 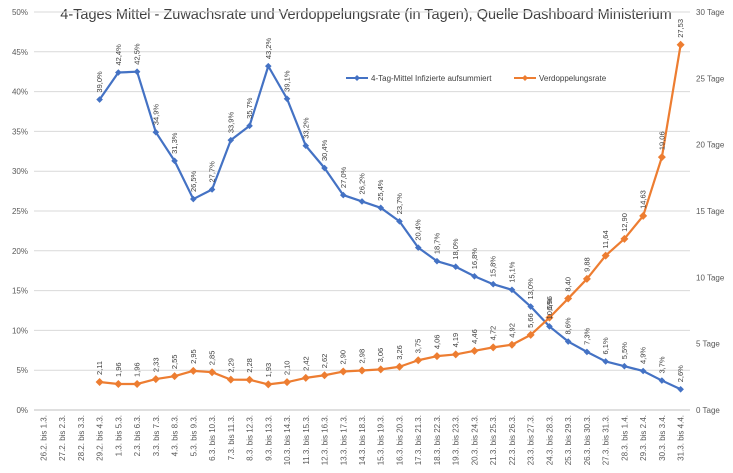 I want to click on legend-label: Verdoppelungsrate, so click(x=573, y=78).